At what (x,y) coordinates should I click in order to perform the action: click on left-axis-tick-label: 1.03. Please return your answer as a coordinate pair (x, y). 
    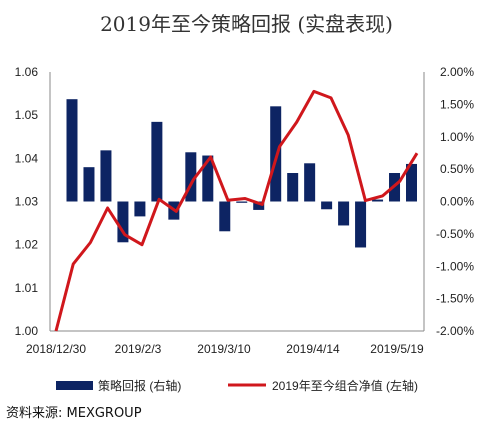
    Looking at the image, I should click on (27, 202).